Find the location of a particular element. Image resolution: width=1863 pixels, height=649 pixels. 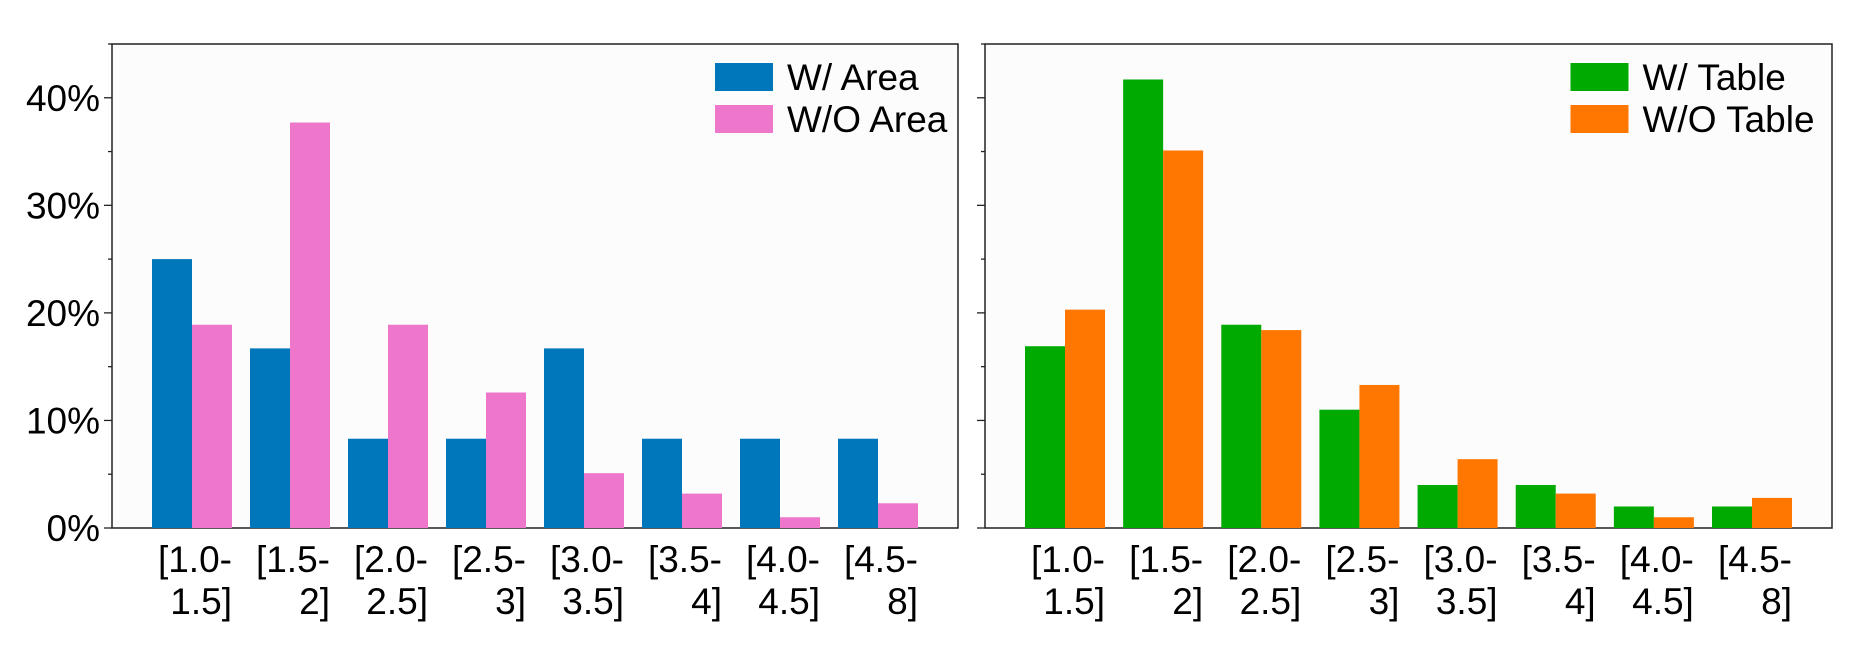

y-tick-label: 40% is located at coordinates (63, 98).